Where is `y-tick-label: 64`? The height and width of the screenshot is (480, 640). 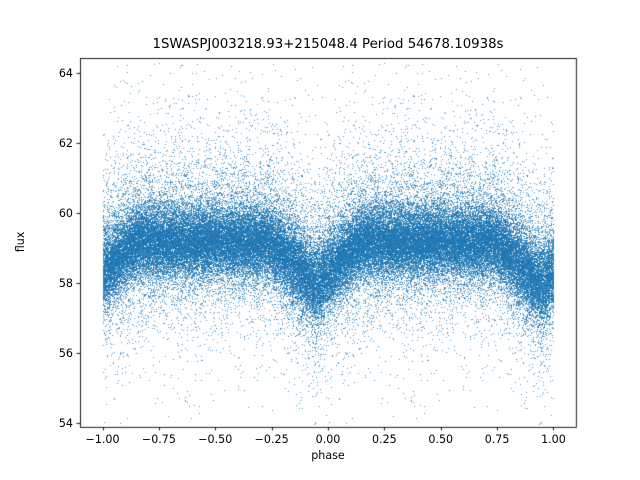
y-tick-label: 64 is located at coordinates (65, 73).